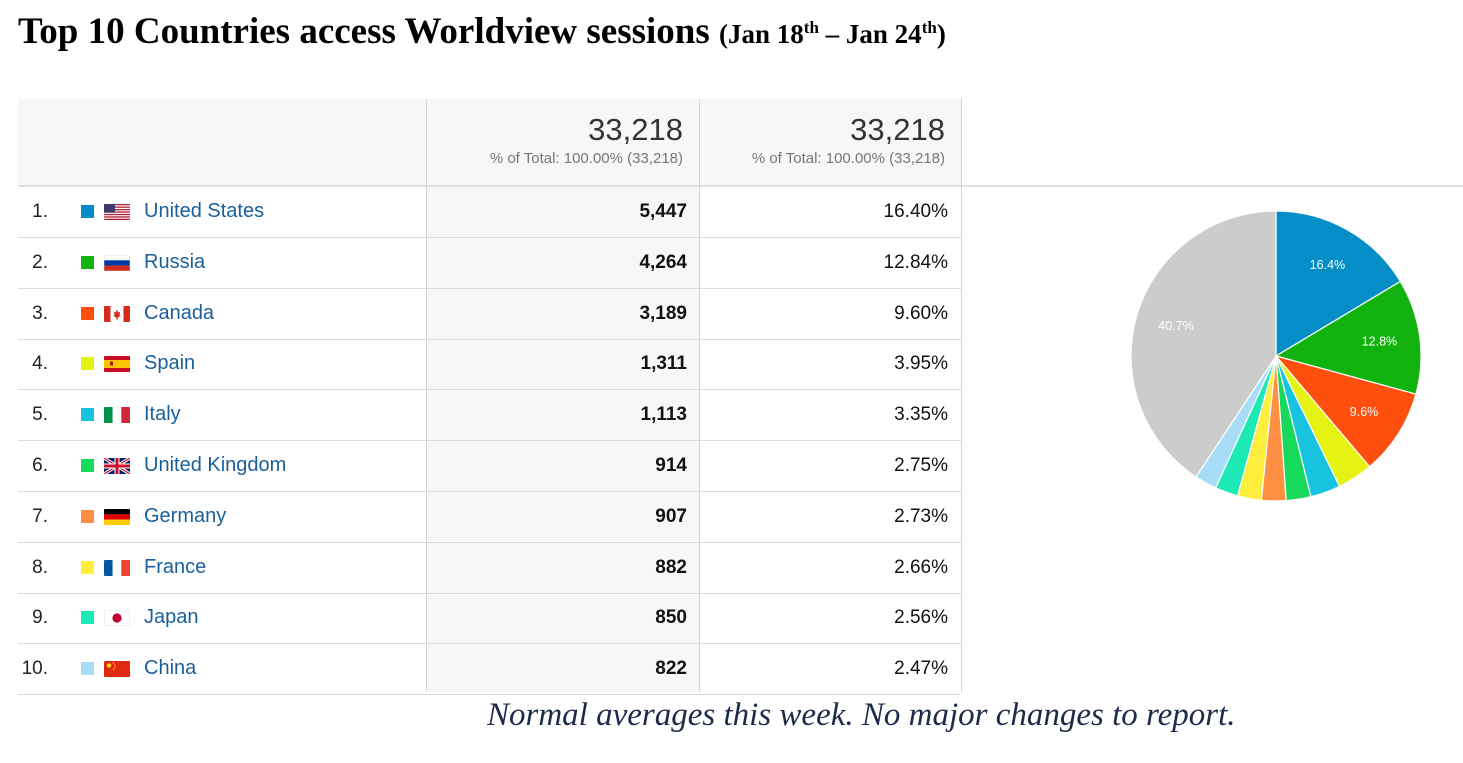  I want to click on row-sessions: 850, so click(671, 618).